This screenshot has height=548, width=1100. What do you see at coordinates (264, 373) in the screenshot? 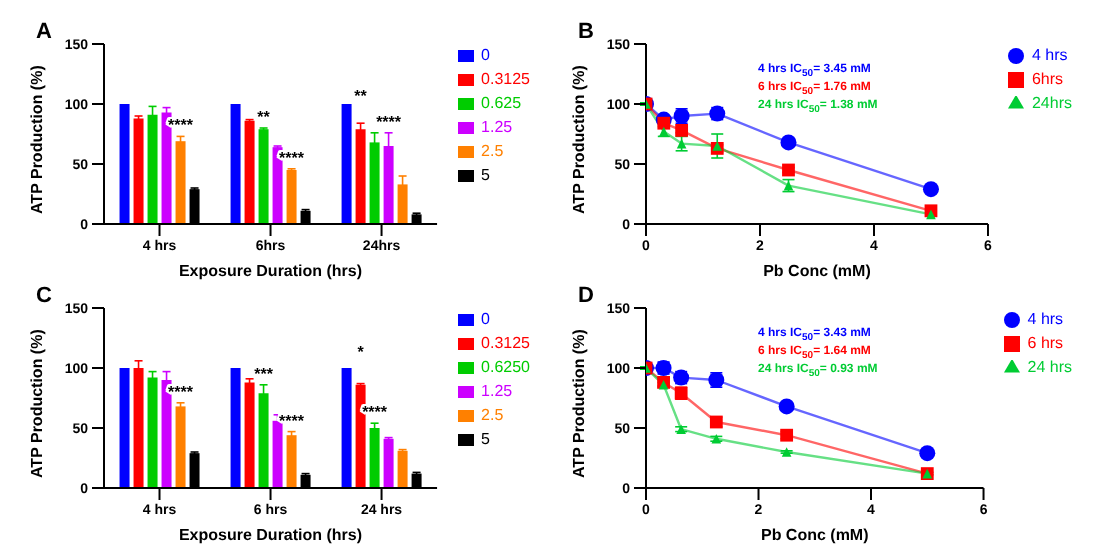
I see `annotation: ***` at bounding box center [264, 373].